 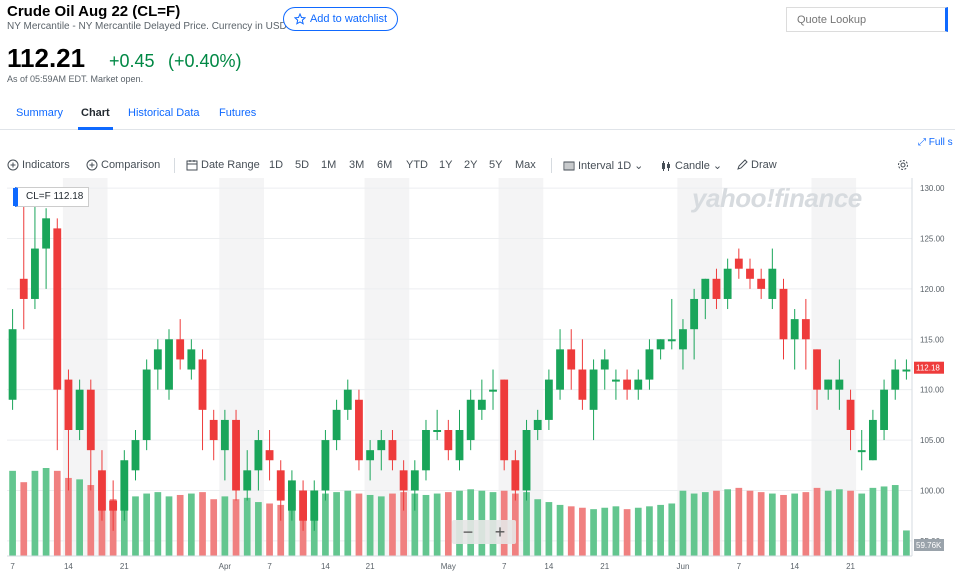 I want to click on draw-label: Draw, so click(x=764, y=165).